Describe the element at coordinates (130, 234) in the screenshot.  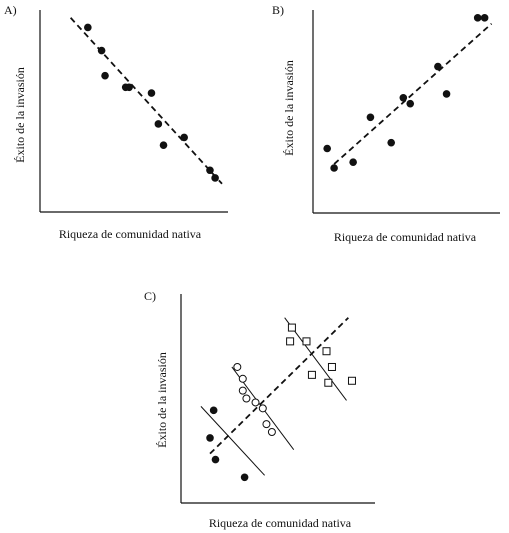
I see `x-axis-label-a: Riqueza de comunidad nativa` at that location.